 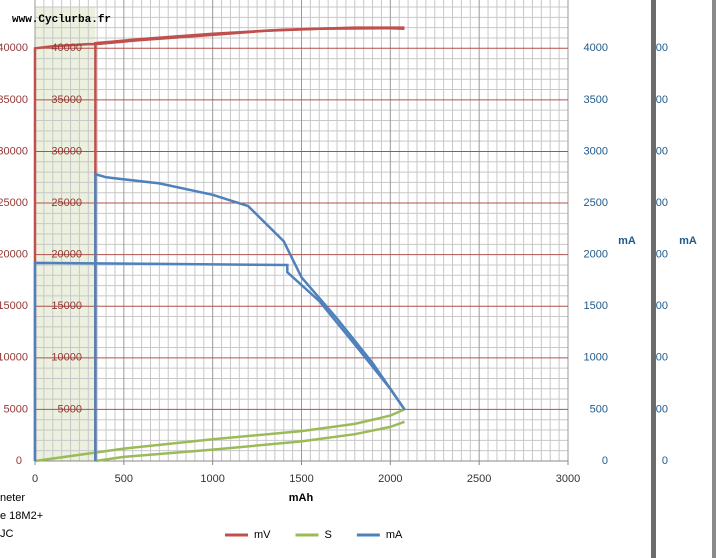 I want to click on legend-label: mA, so click(x=394, y=535).